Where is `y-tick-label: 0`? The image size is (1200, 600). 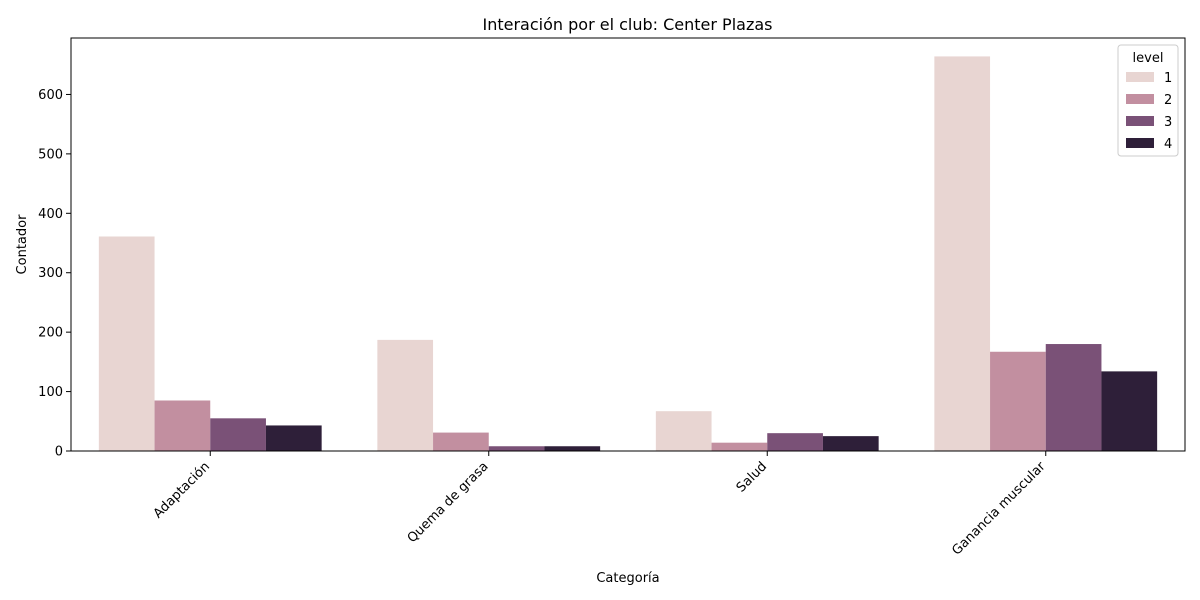
y-tick-label: 0 is located at coordinates (59, 452).